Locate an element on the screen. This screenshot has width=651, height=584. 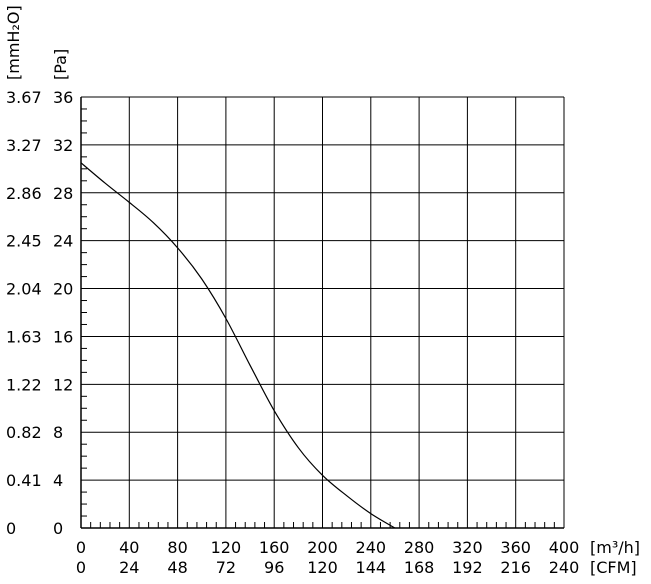
x-unit-label-m3h: [m³/h] is located at coordinates (615, 547).